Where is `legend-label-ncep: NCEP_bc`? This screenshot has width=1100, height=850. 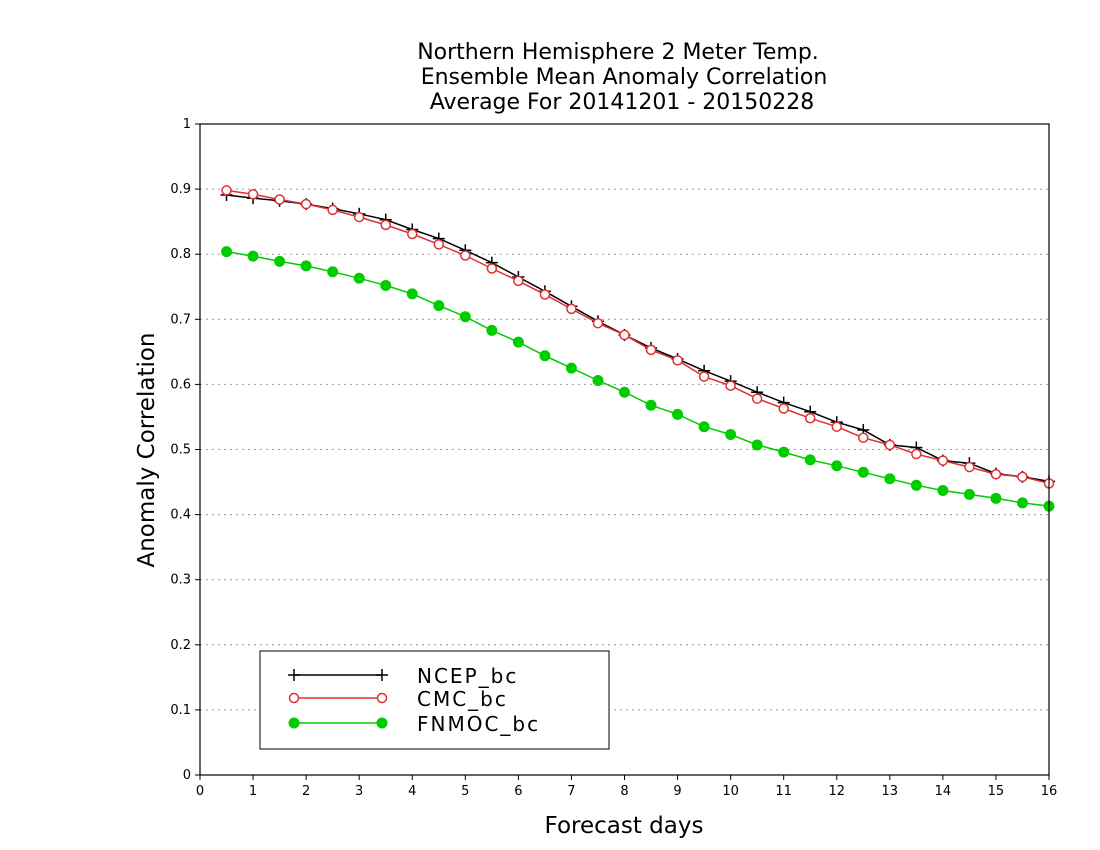 legend-label-ncep: NCEP_bc is located at coordinates (467, 676).